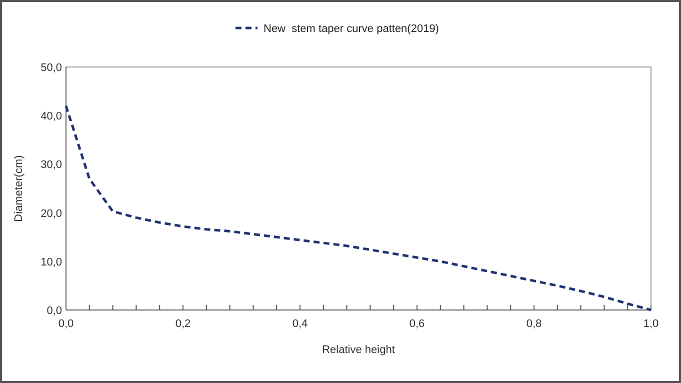 This screenshot has width=681, height=383. What do you see at coordinates (51, 165) in the screenshot?
I see `y-tick-label: 30,0` at bounding box center [51, 165].